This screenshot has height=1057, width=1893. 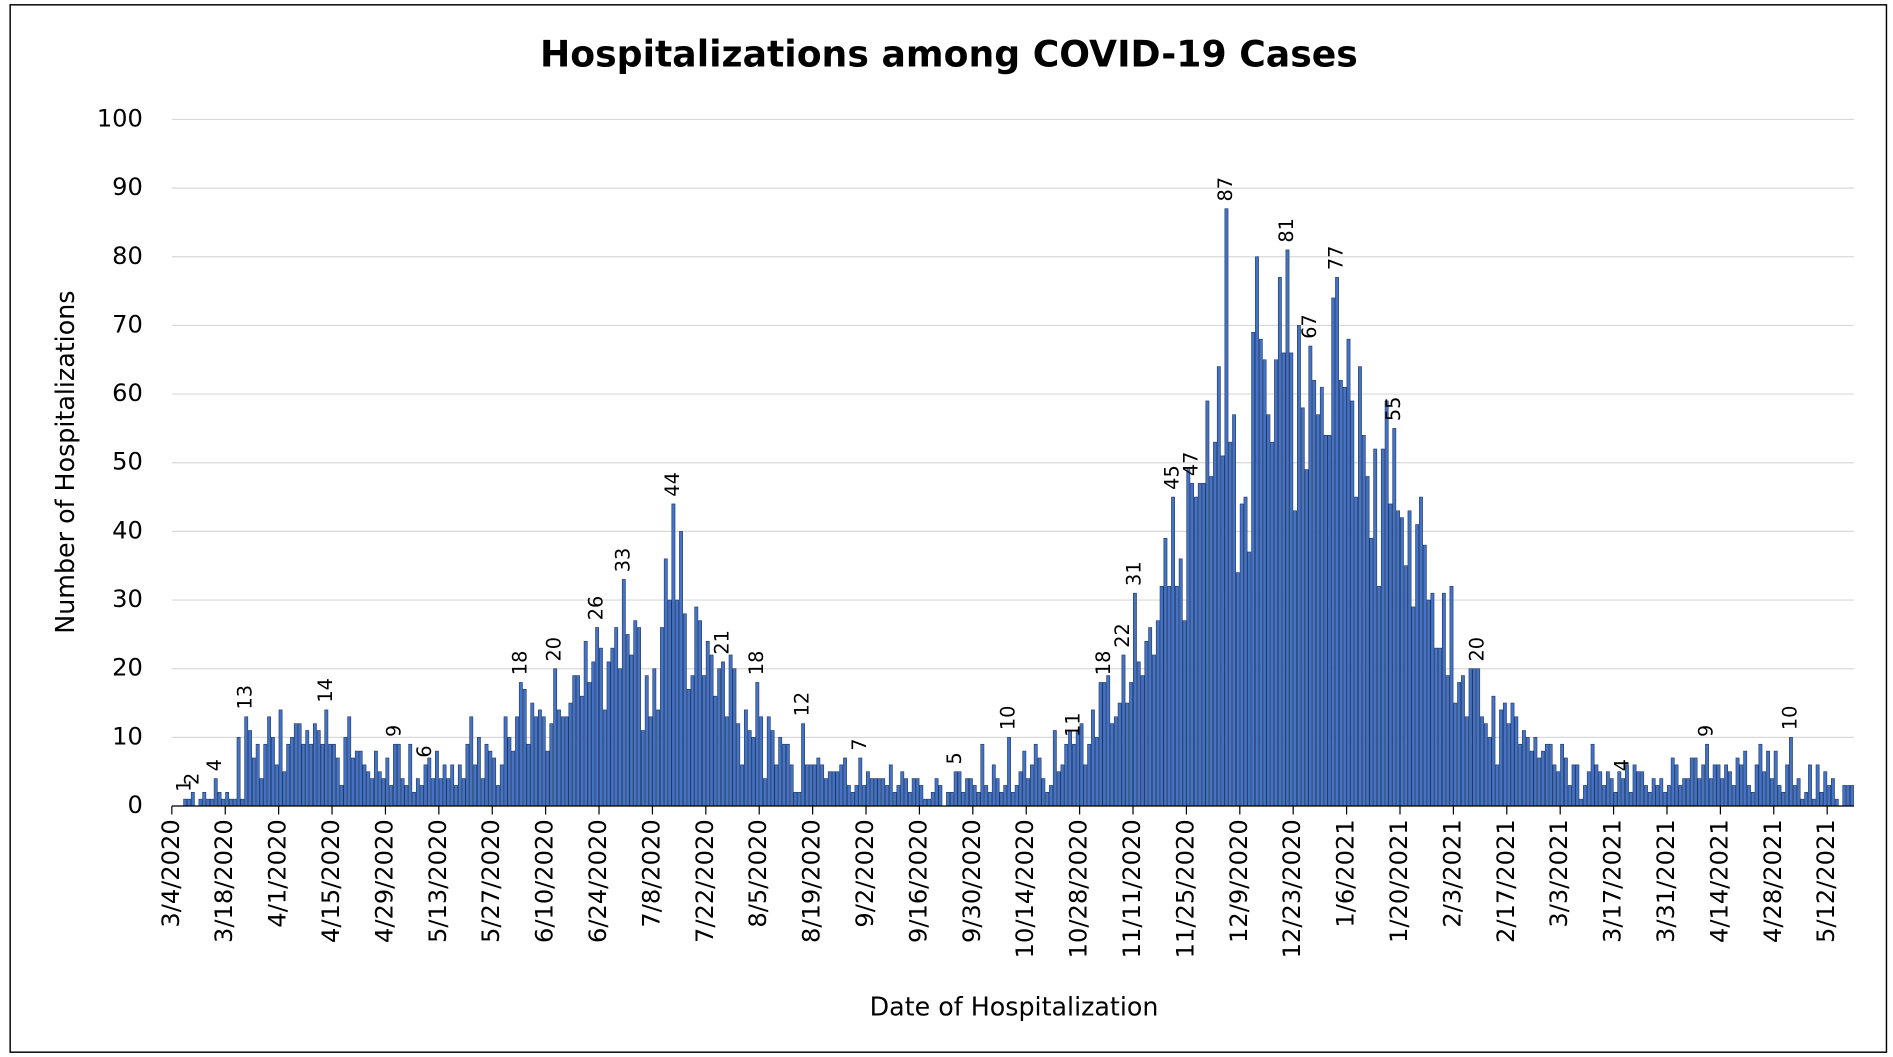 I want to click on data-label: 4, so click(x=214, y=765).